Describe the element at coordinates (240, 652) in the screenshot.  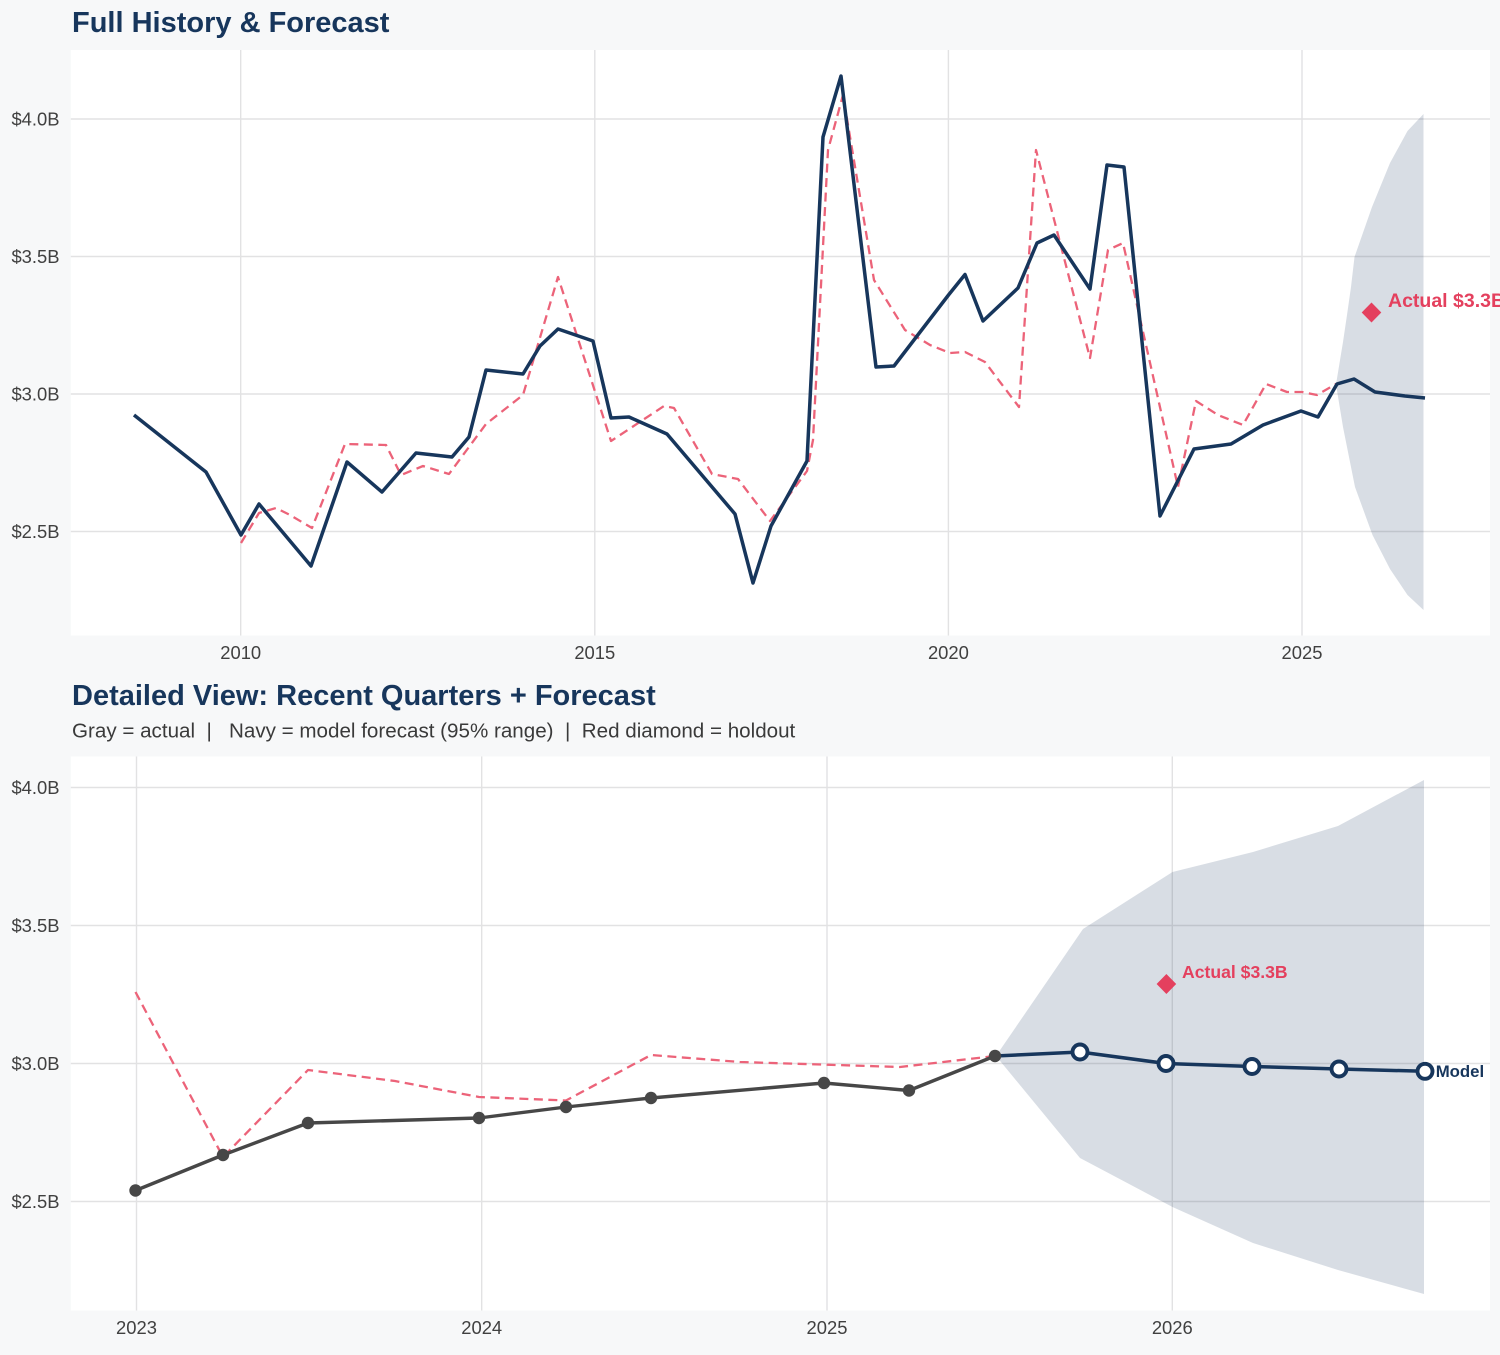
I see `svg-text: 2010` at that location.